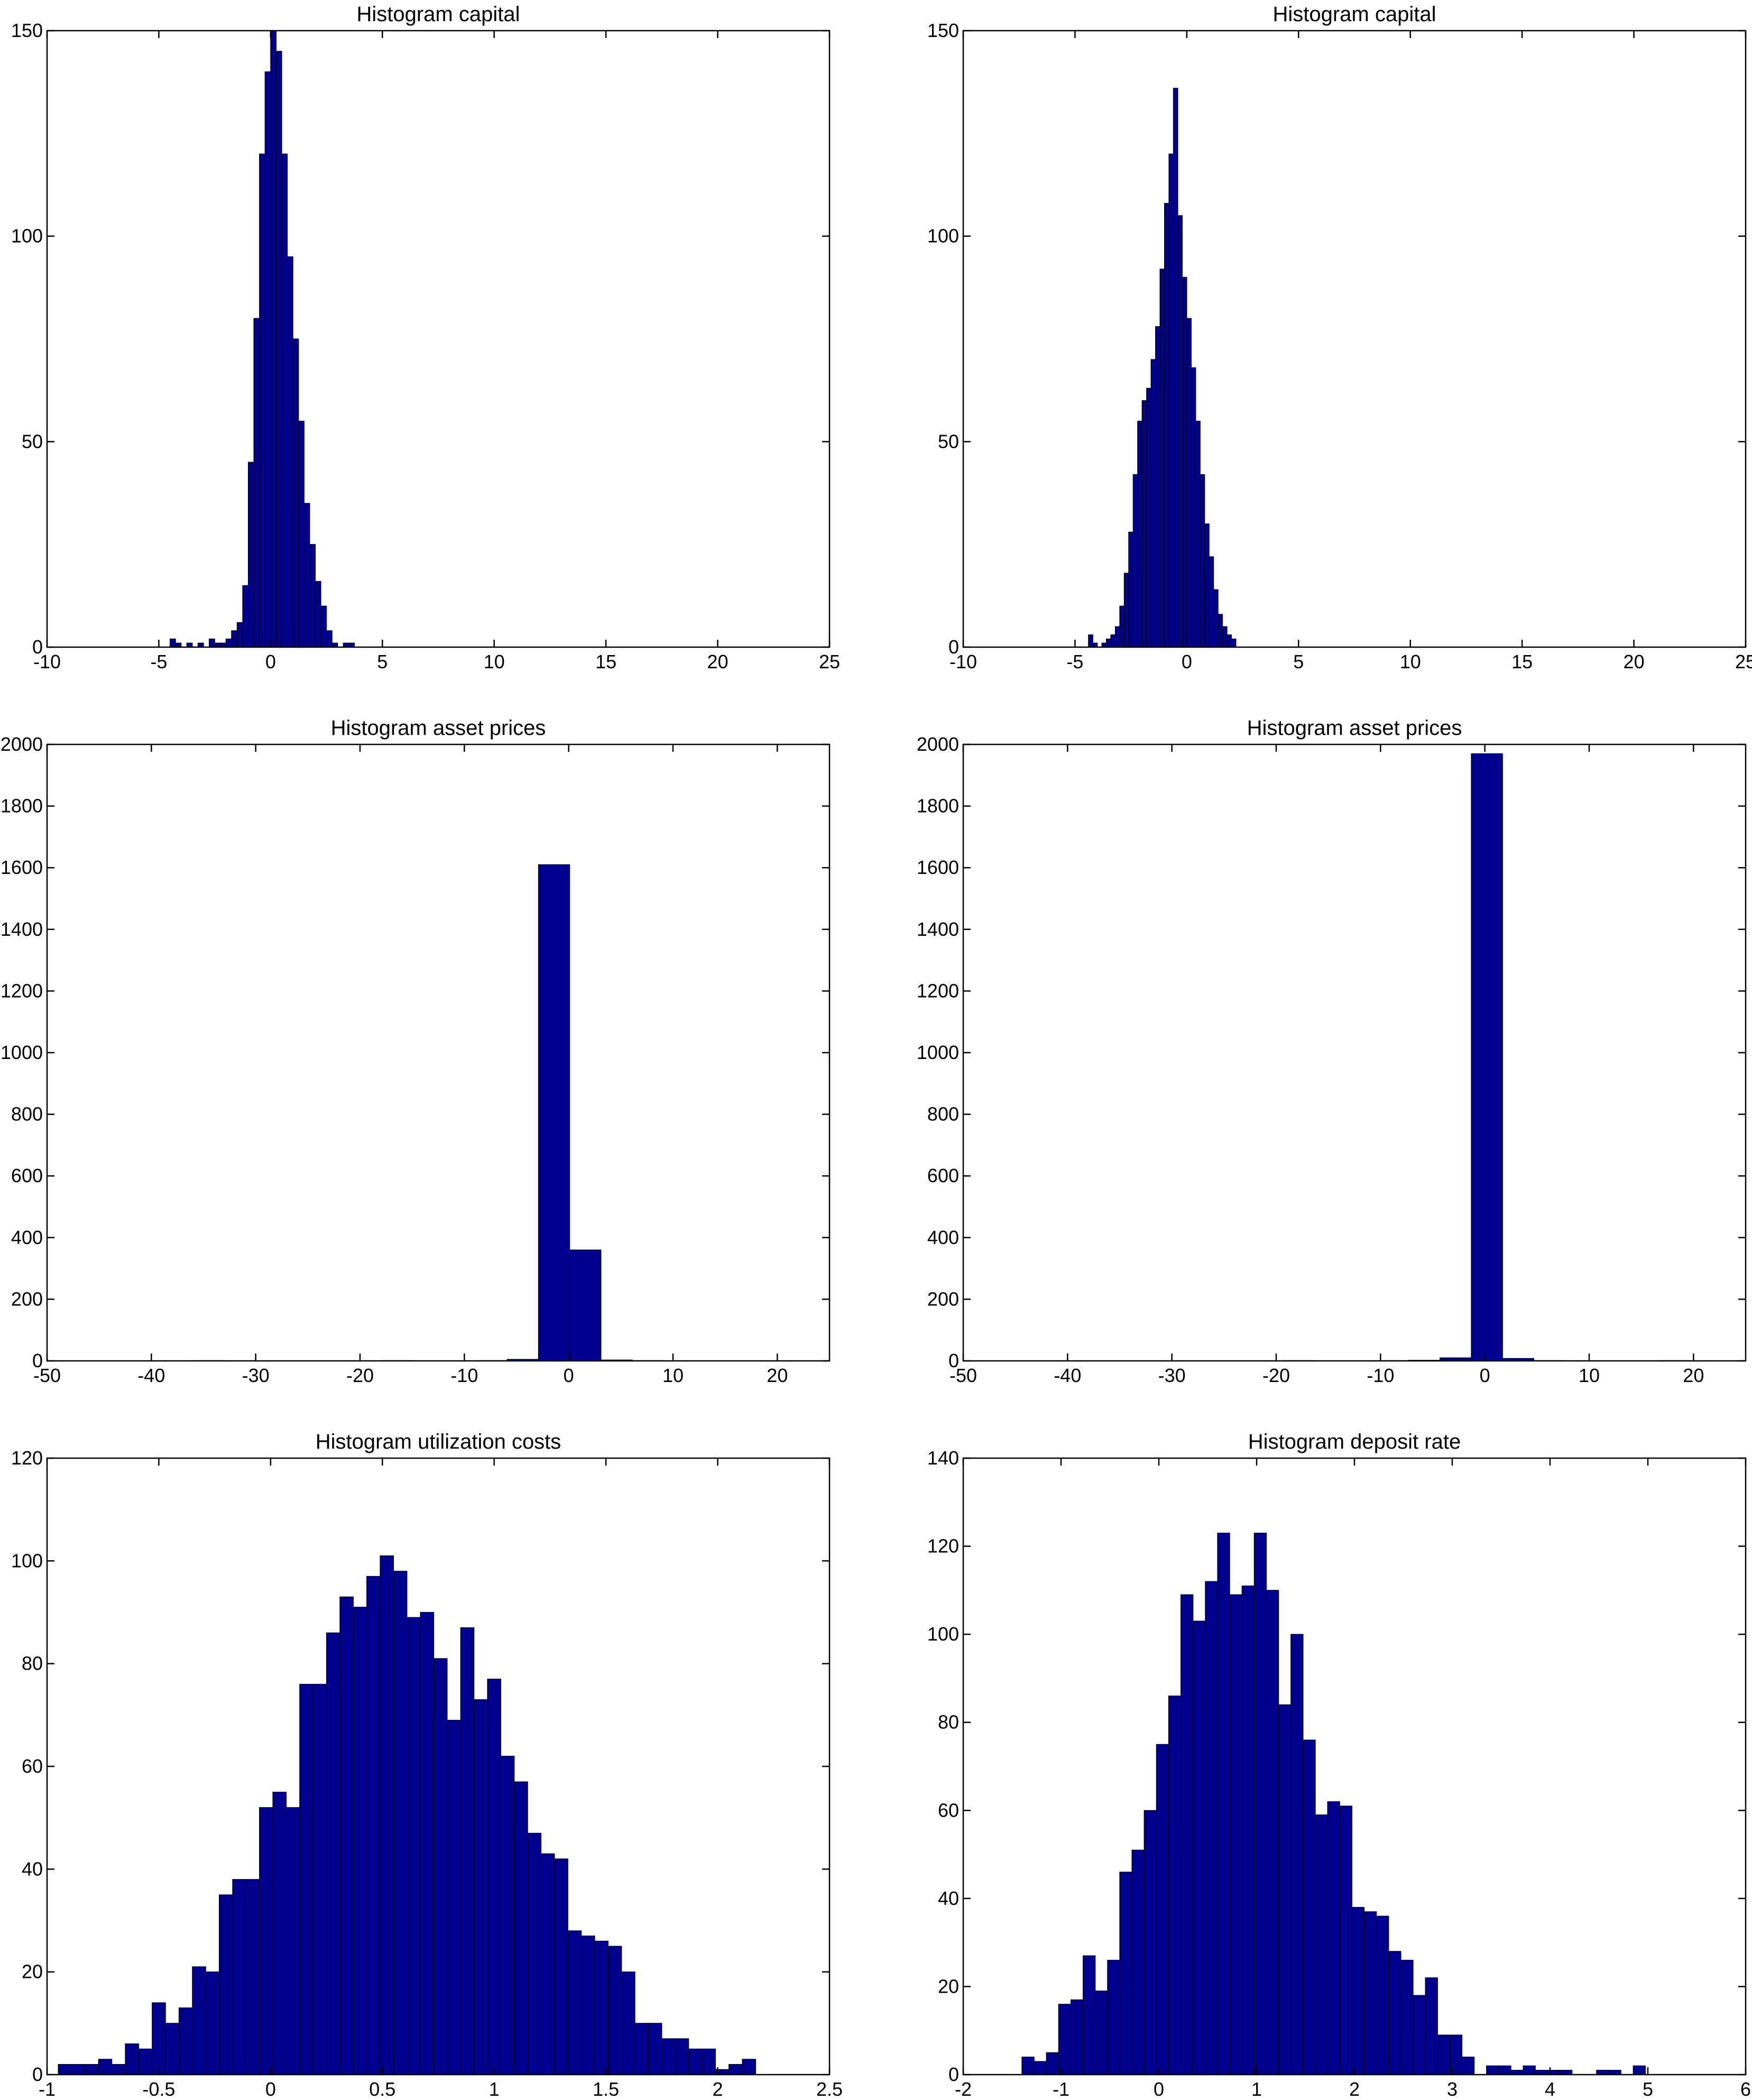 This screenshot has width=1752, height=2100. I want to click on x-tick-label: 0, so click(1485, 1375).